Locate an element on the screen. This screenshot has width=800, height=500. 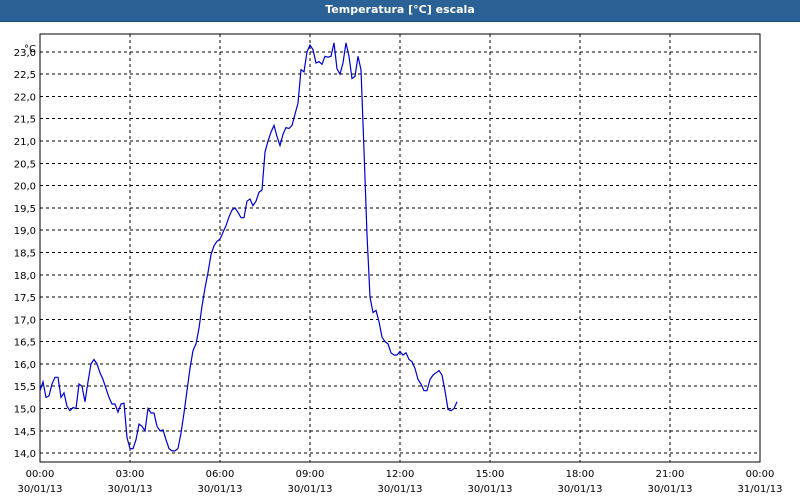
x-tick-time-label: 03:00 is located at coordinates (130, 474).